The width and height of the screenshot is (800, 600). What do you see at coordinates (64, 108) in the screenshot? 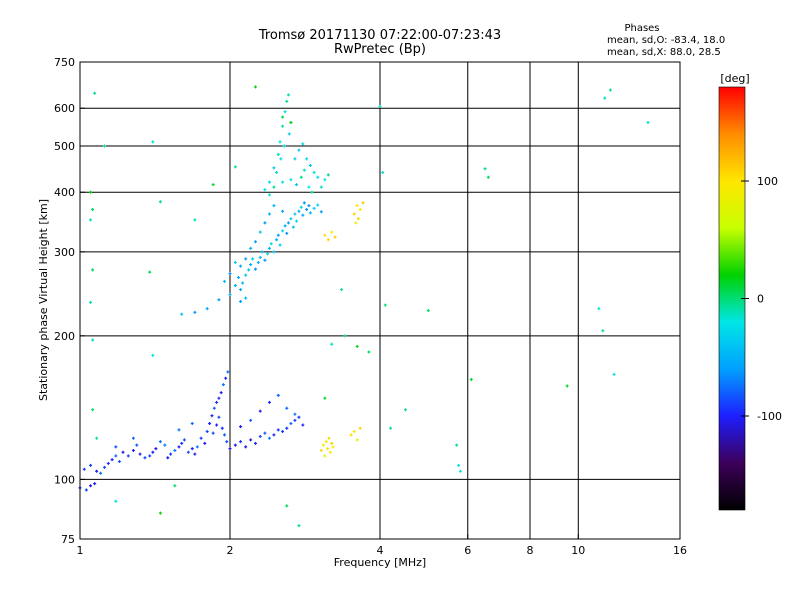
I see `y-tick-label: 600` at bounding box center [64, 108].